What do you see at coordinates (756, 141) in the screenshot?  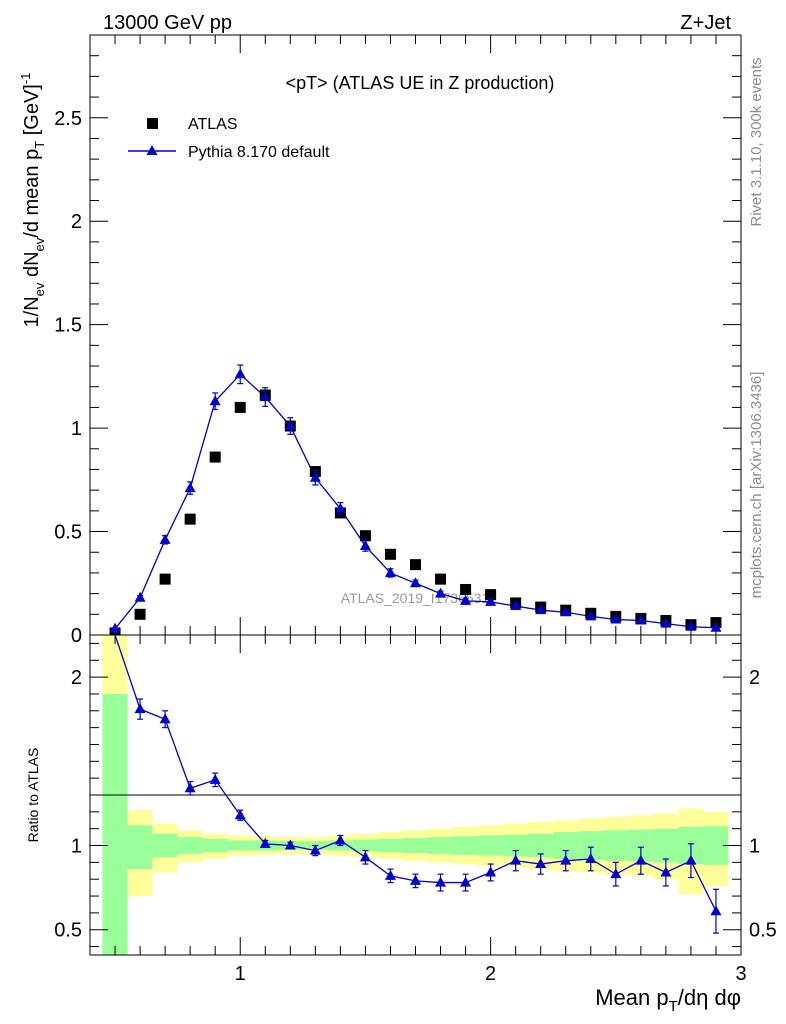 I see `rivet-label: Rivet 3.1.10, 300k events` at bounding box center [756, 141].